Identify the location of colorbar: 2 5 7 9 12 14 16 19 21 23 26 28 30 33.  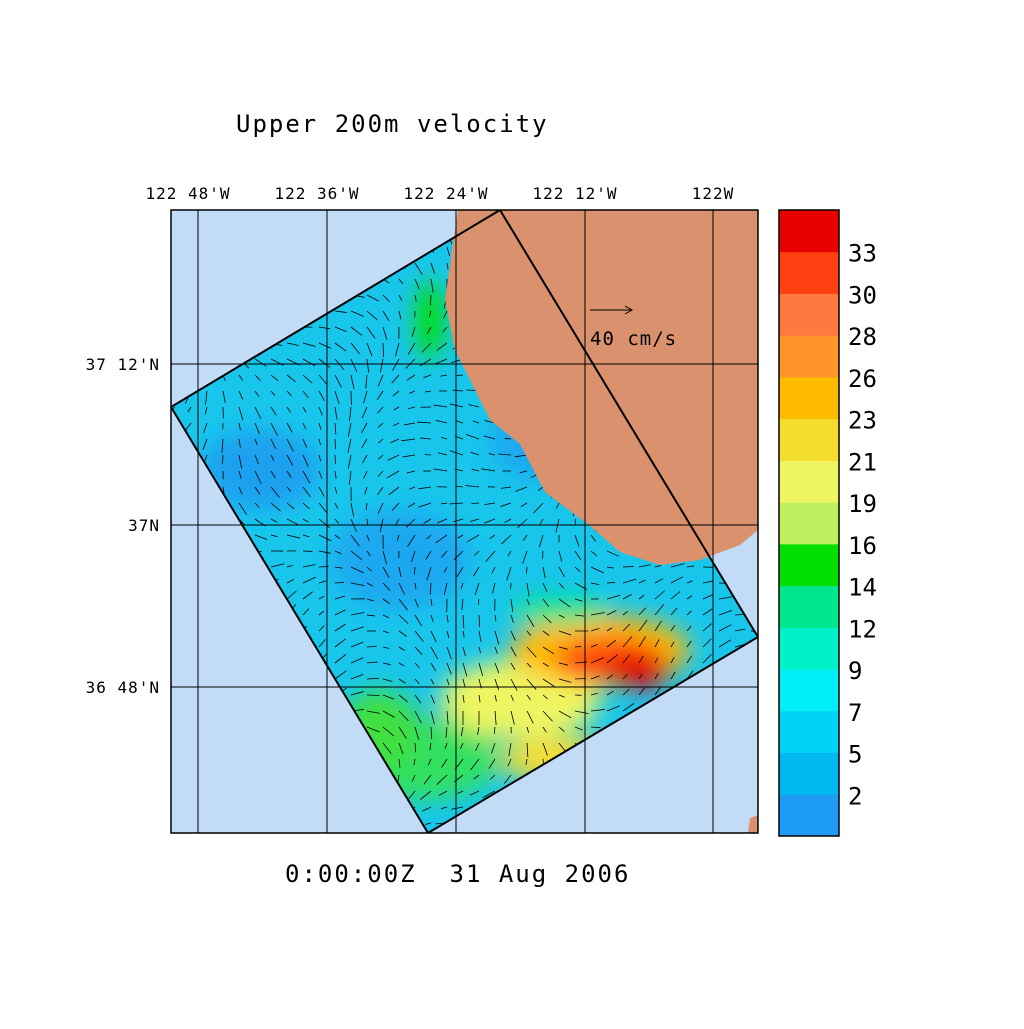
(828, 523).